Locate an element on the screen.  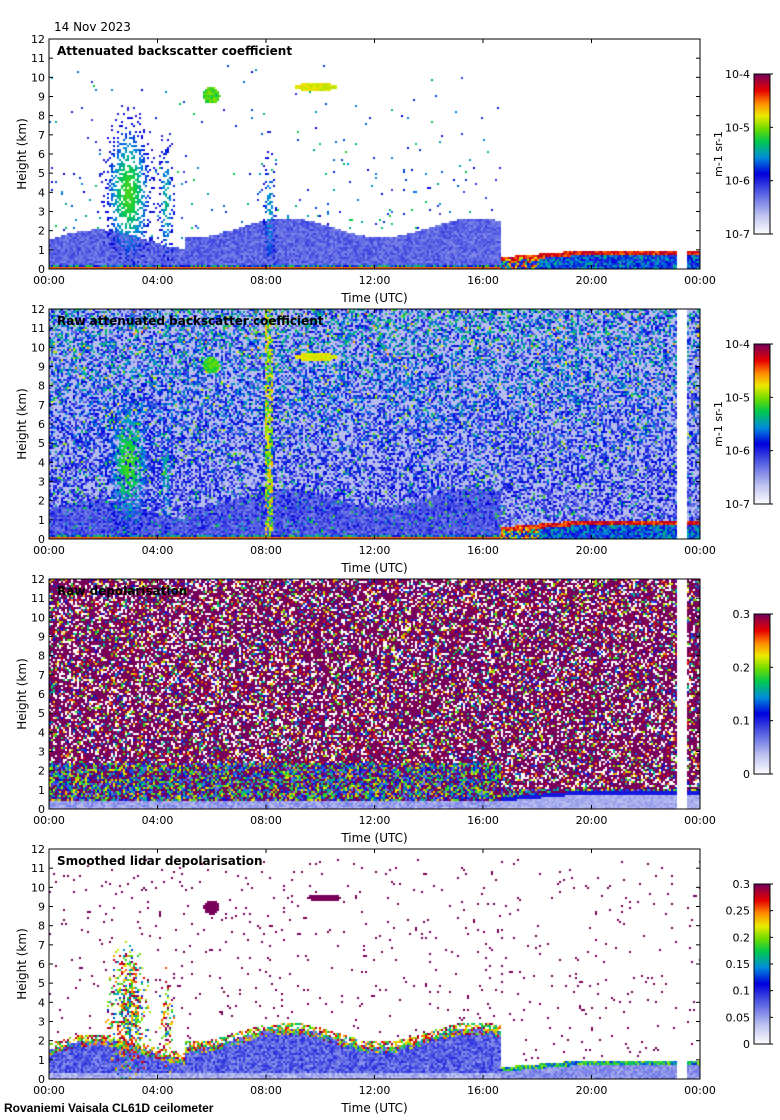
panel-2-xlabel: Time (UTC) is located at coordinates (373, 568).